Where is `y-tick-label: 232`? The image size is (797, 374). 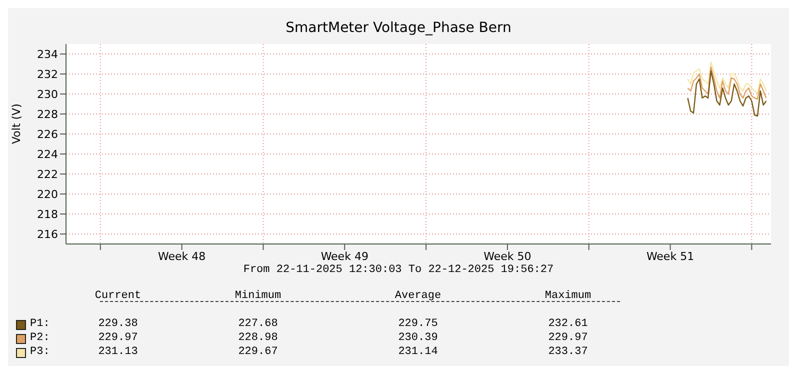 y-tick-label: 232 is located at coordinates (47, 74).